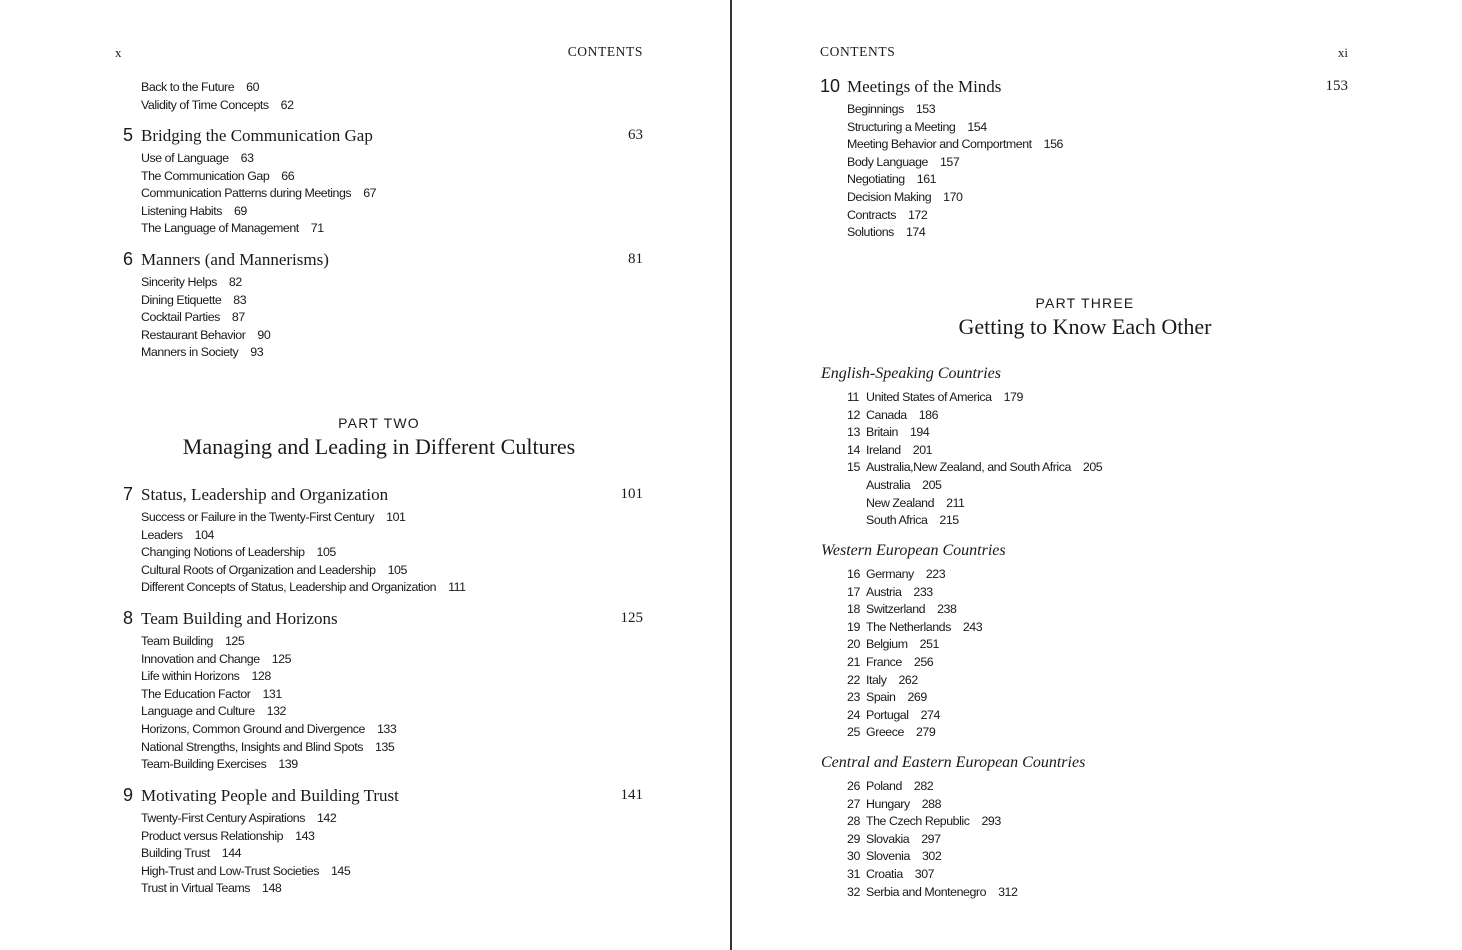  What do you see at coordinates (853, 644) in the screenshot?
I see `entry-number: 20` at bounding box center [853, 644].